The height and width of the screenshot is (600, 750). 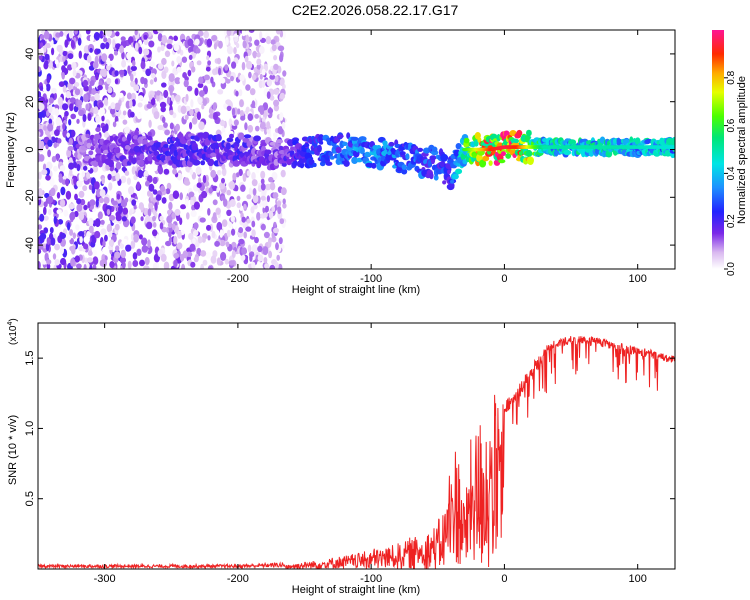 What do you see at coordinates (11, 150) in the screenshot?
I see `spectrogram-y-label: Frequency (Hz)` at bounding box center [11, 150].